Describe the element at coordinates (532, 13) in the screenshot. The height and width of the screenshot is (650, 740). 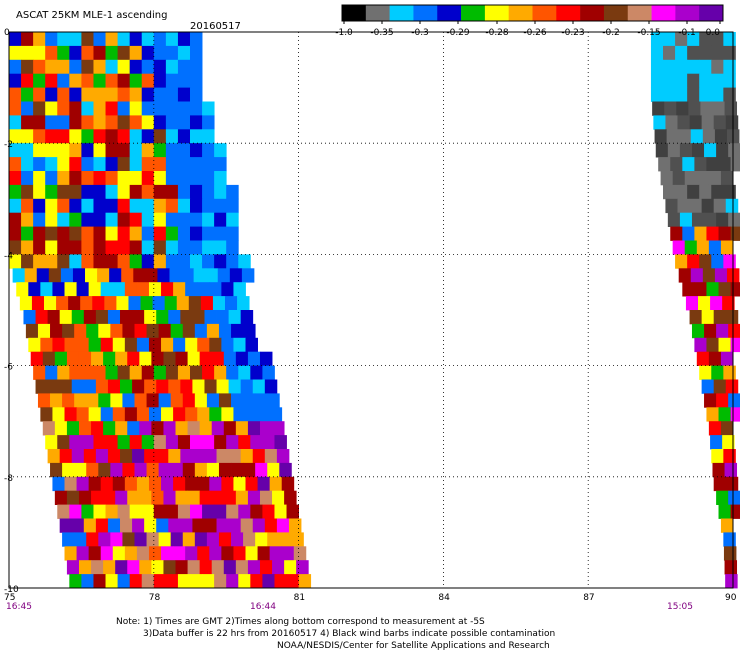
I see `colorbar-border` at that location.